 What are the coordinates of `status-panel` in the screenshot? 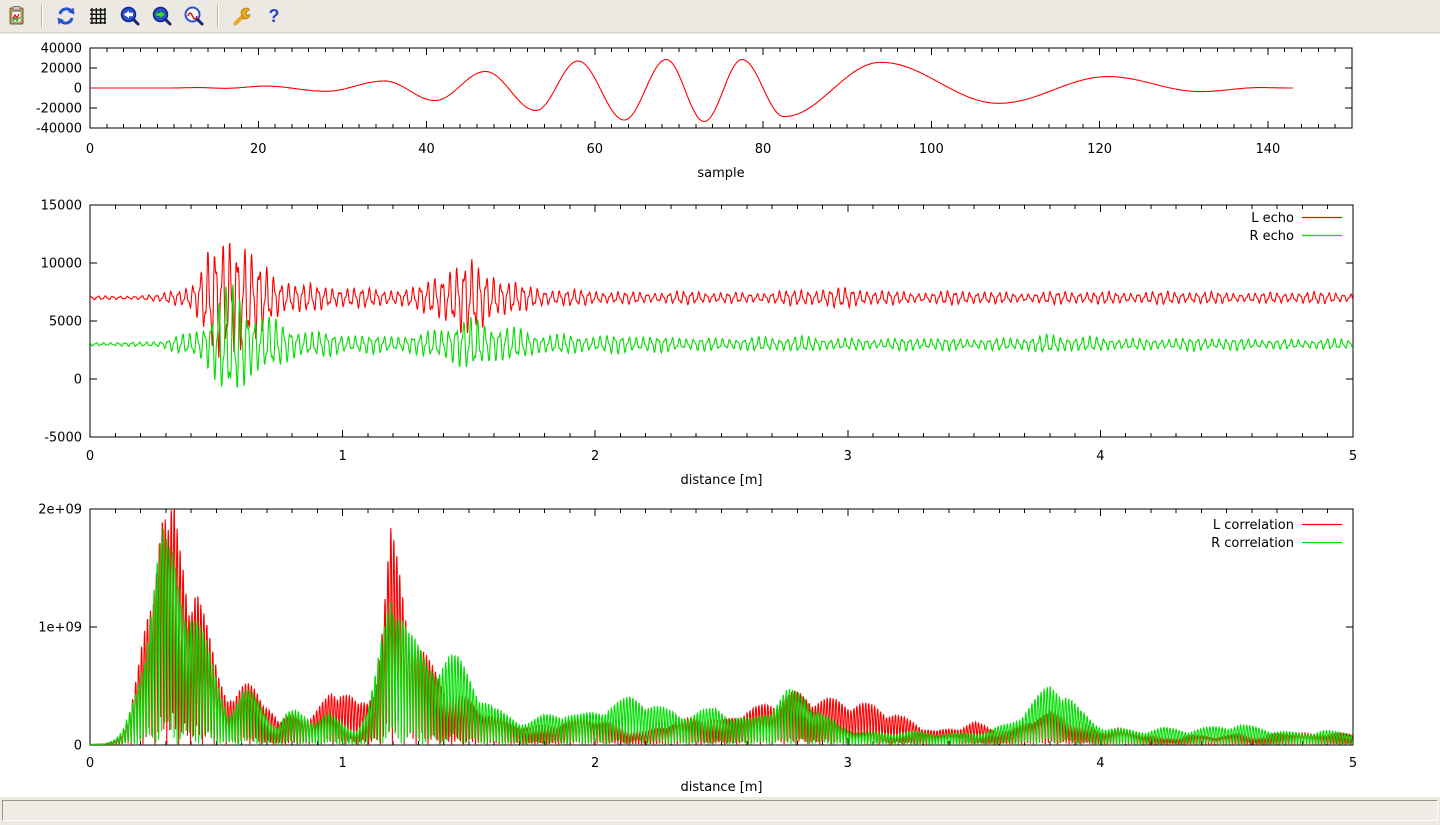 It's located at (720, 810).